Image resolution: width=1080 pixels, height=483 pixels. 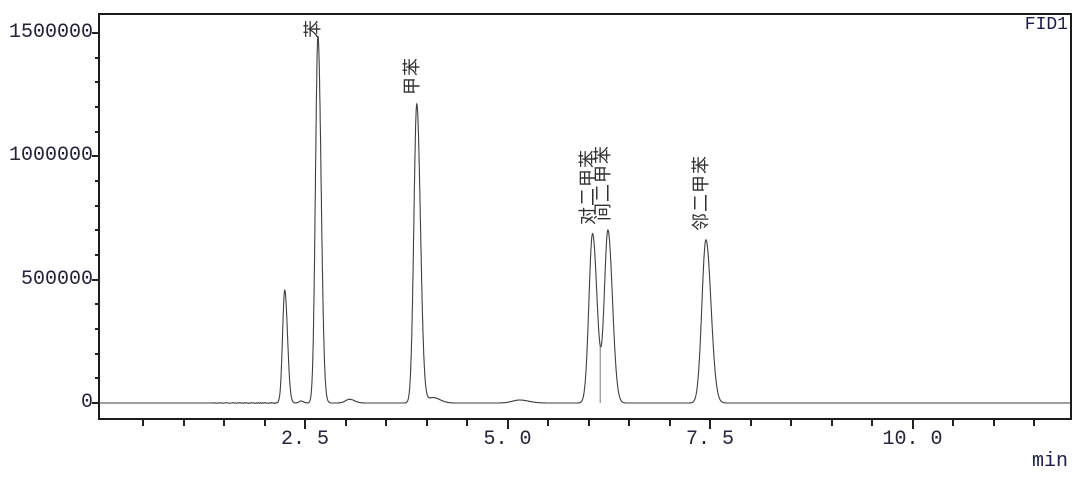 I want to click on detector-label: FID1, so click(x=1046, y=25).